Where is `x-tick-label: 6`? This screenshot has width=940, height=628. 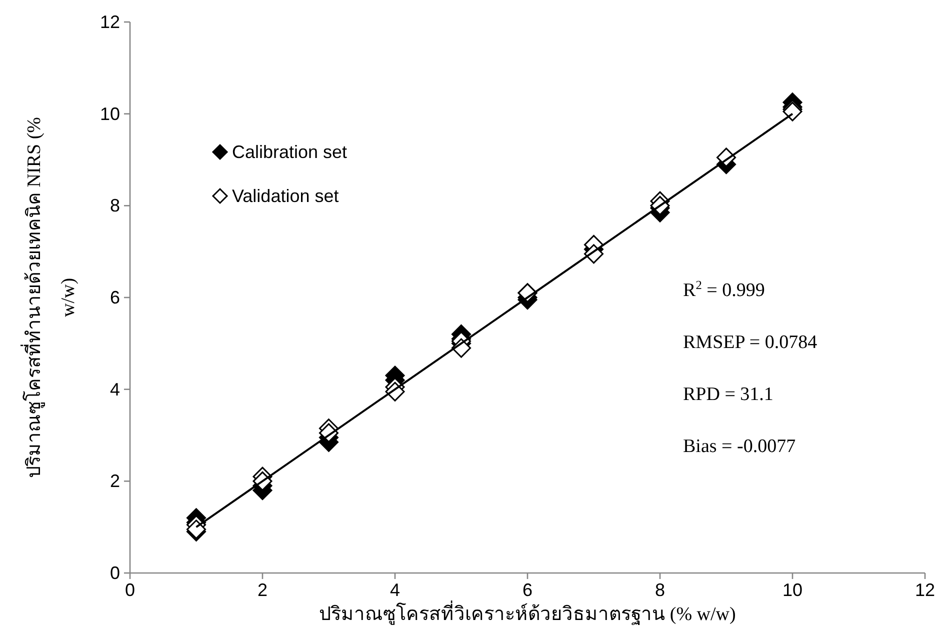 x-tick-label: 6 is located at coordinates (527, 590).